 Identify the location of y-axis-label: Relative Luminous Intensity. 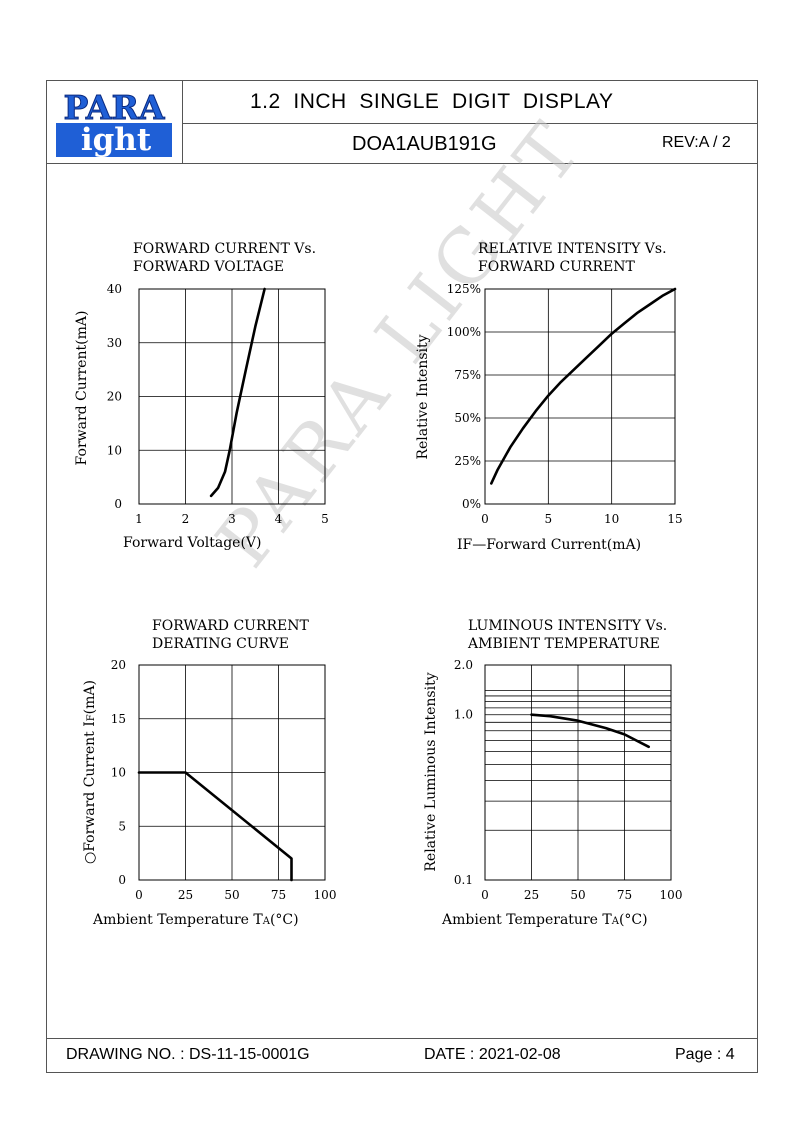
(431, 771).